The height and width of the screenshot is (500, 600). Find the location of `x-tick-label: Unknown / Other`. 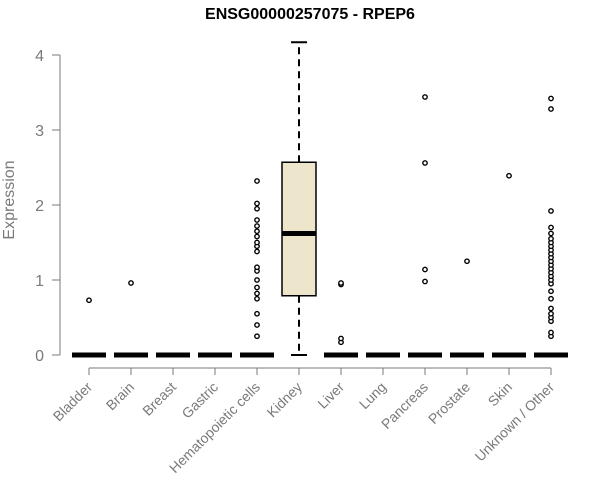

x-tick-label: Unknown / Other is located at coordinates (515, 422).